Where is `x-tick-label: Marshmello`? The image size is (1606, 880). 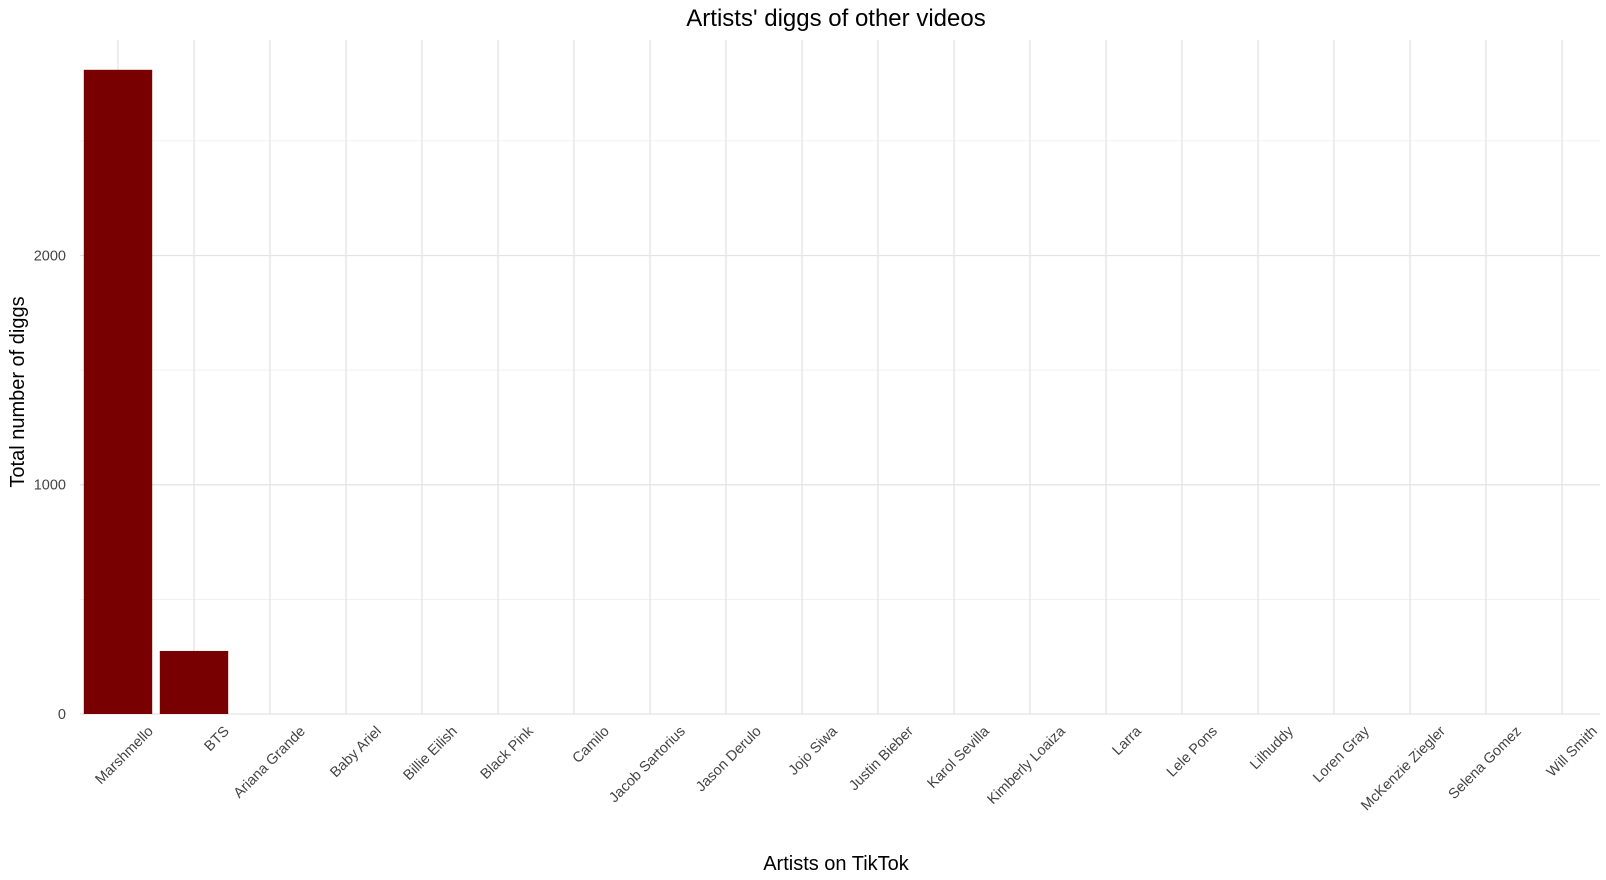
x-tick-label: Marshmello is located at coordinates (125, 756).